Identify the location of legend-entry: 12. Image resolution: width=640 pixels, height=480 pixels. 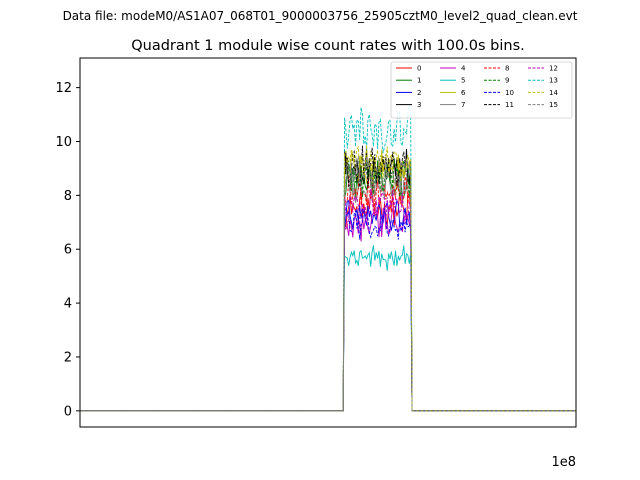
(553, 69).